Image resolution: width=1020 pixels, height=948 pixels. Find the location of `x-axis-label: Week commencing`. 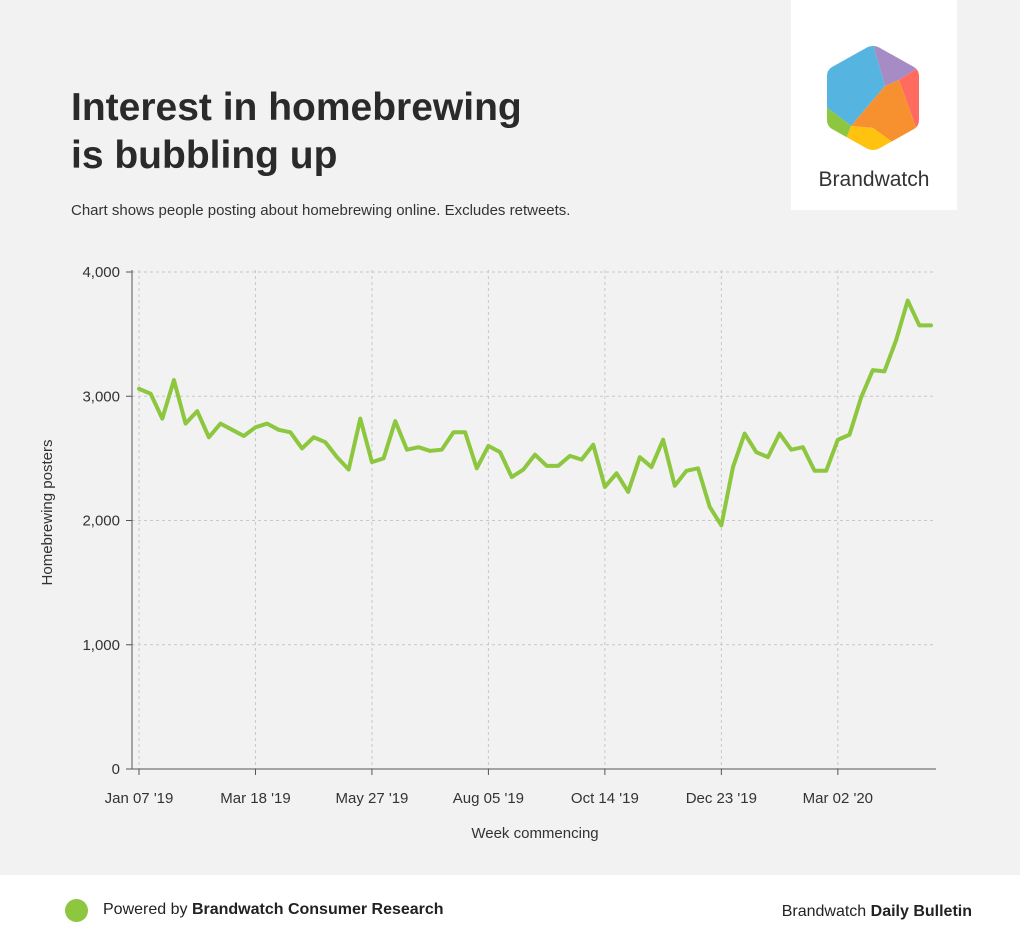

x-axis-label: Week commencing is located at coordinates (534, 833).